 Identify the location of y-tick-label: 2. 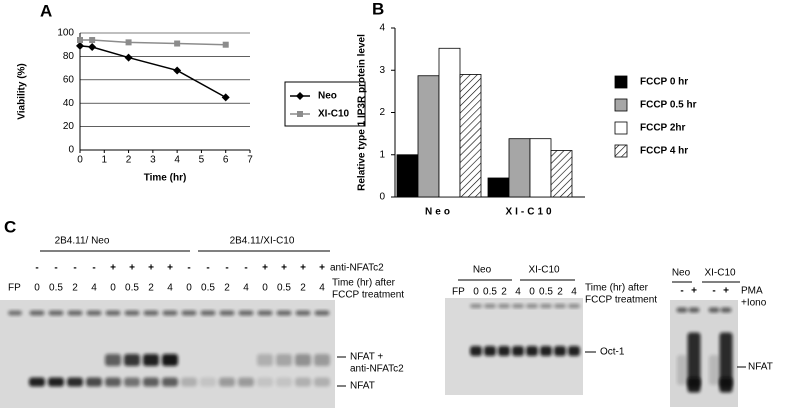
(382, 112).